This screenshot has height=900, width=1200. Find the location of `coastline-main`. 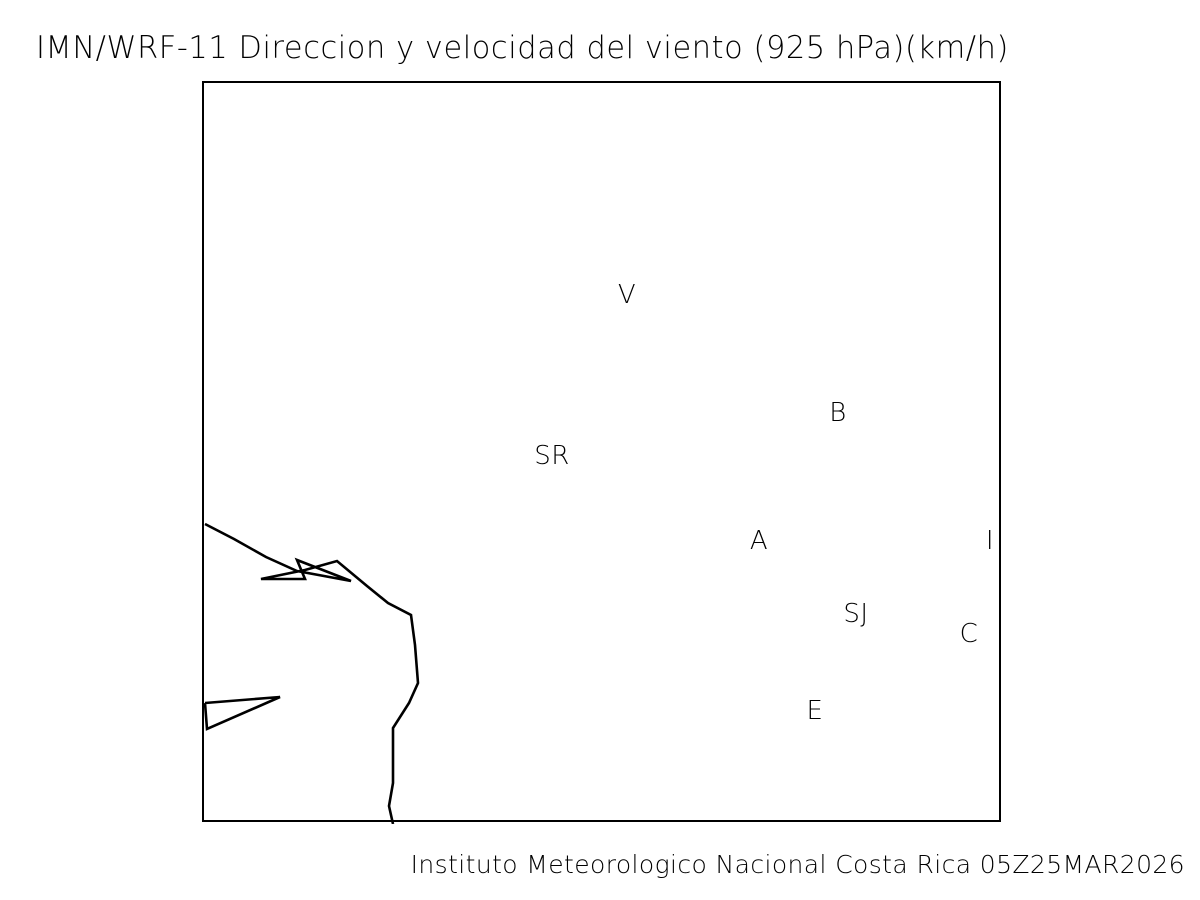

coastline-main is located at coordinates (312, 673).